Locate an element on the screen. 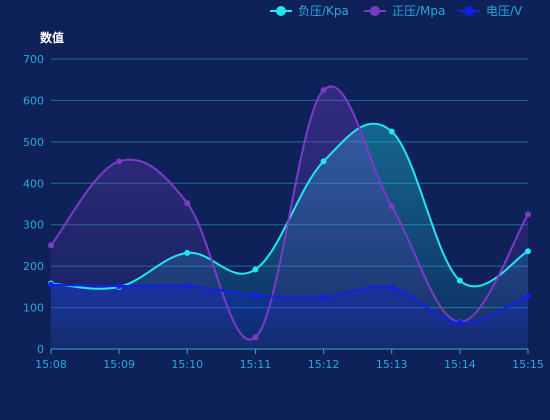 The image size is (550, 420). y-tick-label: 700 is located at coordinates (33, 59).